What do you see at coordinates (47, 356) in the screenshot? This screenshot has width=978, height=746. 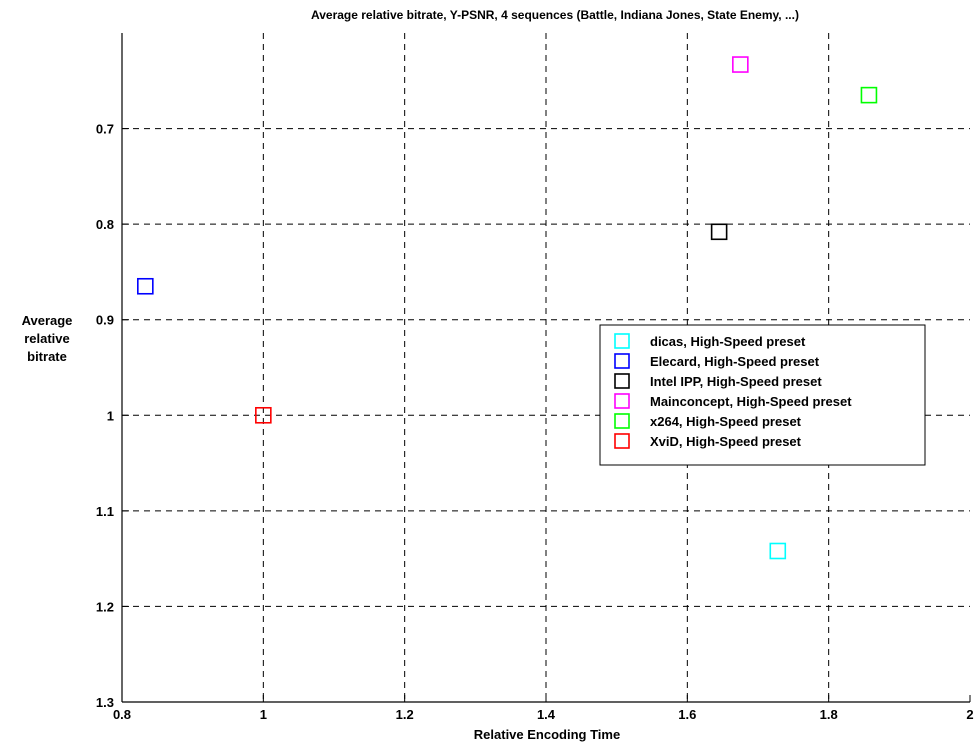 I see `y-axis-label-line: bitrate` at bounding box center [47, 356].